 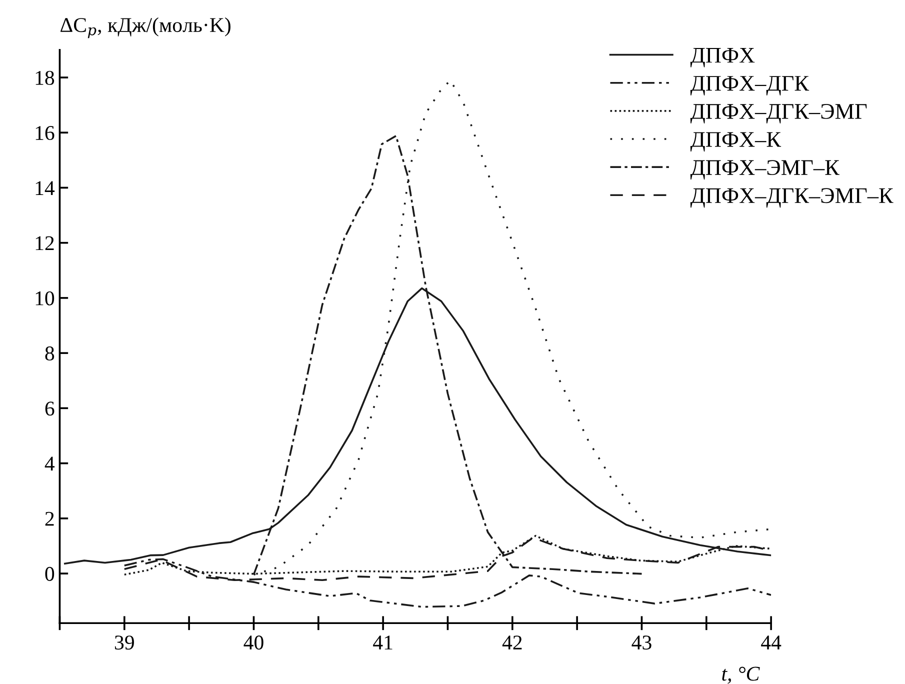 What do you see at coordinates (771, 643) in the screenshot?
I see `x-tick-label: 44` at bounding box center [771, 643].